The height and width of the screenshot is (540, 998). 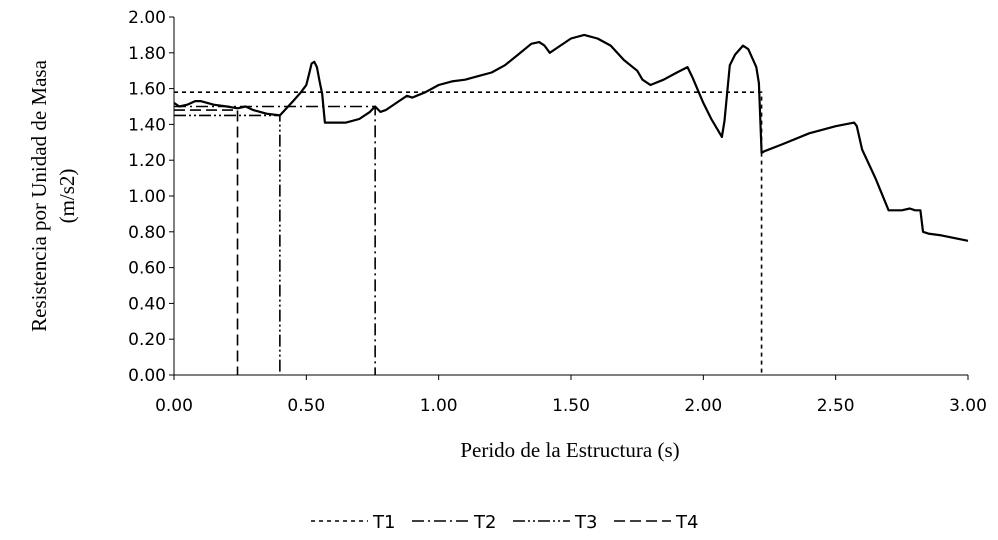 What do you see at coordinates (147, 304) in the screenshot?
I see `y-tick-label: 0.40` at bounding box center [147, 304].